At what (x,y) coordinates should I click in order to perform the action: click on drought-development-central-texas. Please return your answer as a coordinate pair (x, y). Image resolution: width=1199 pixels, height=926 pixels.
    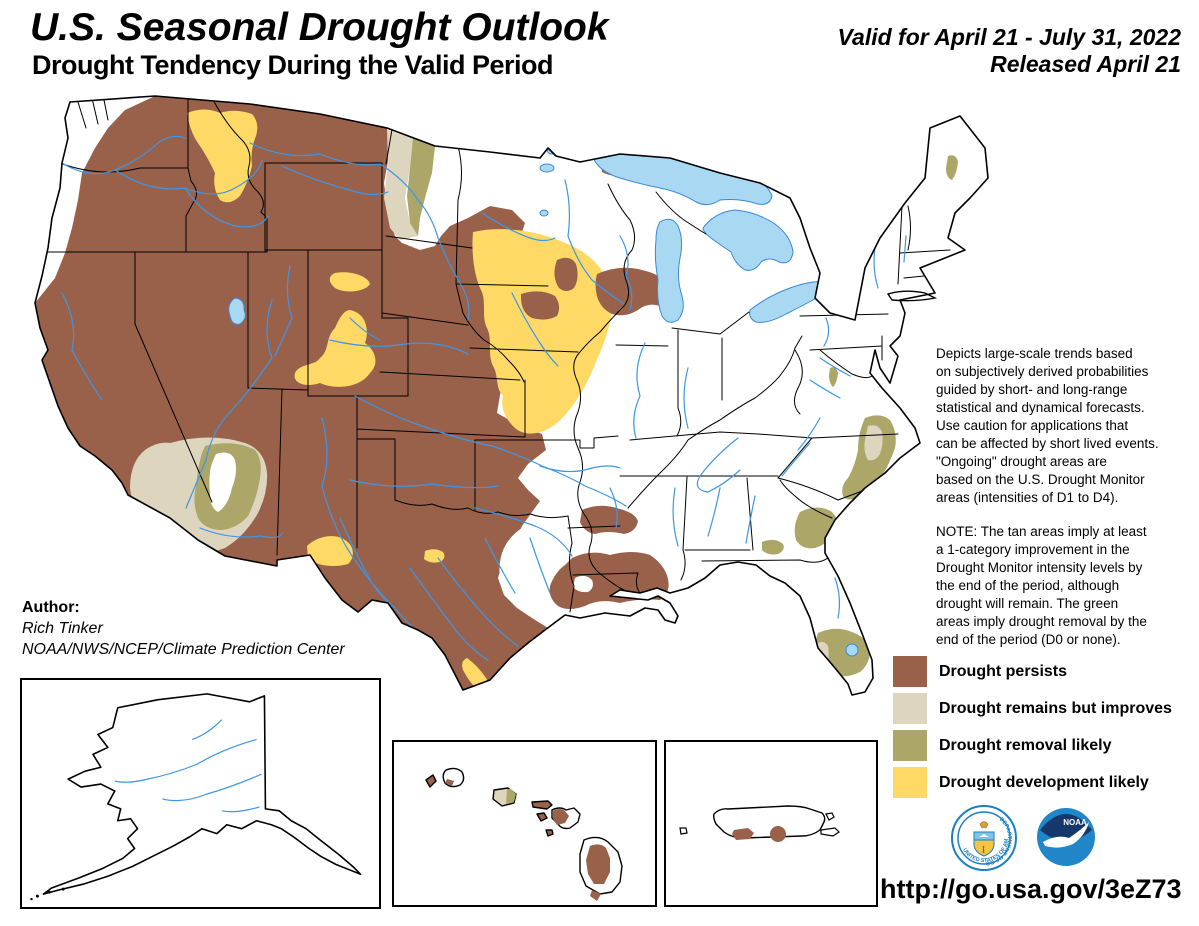
    Looking at the image, I should click on (434, 556).